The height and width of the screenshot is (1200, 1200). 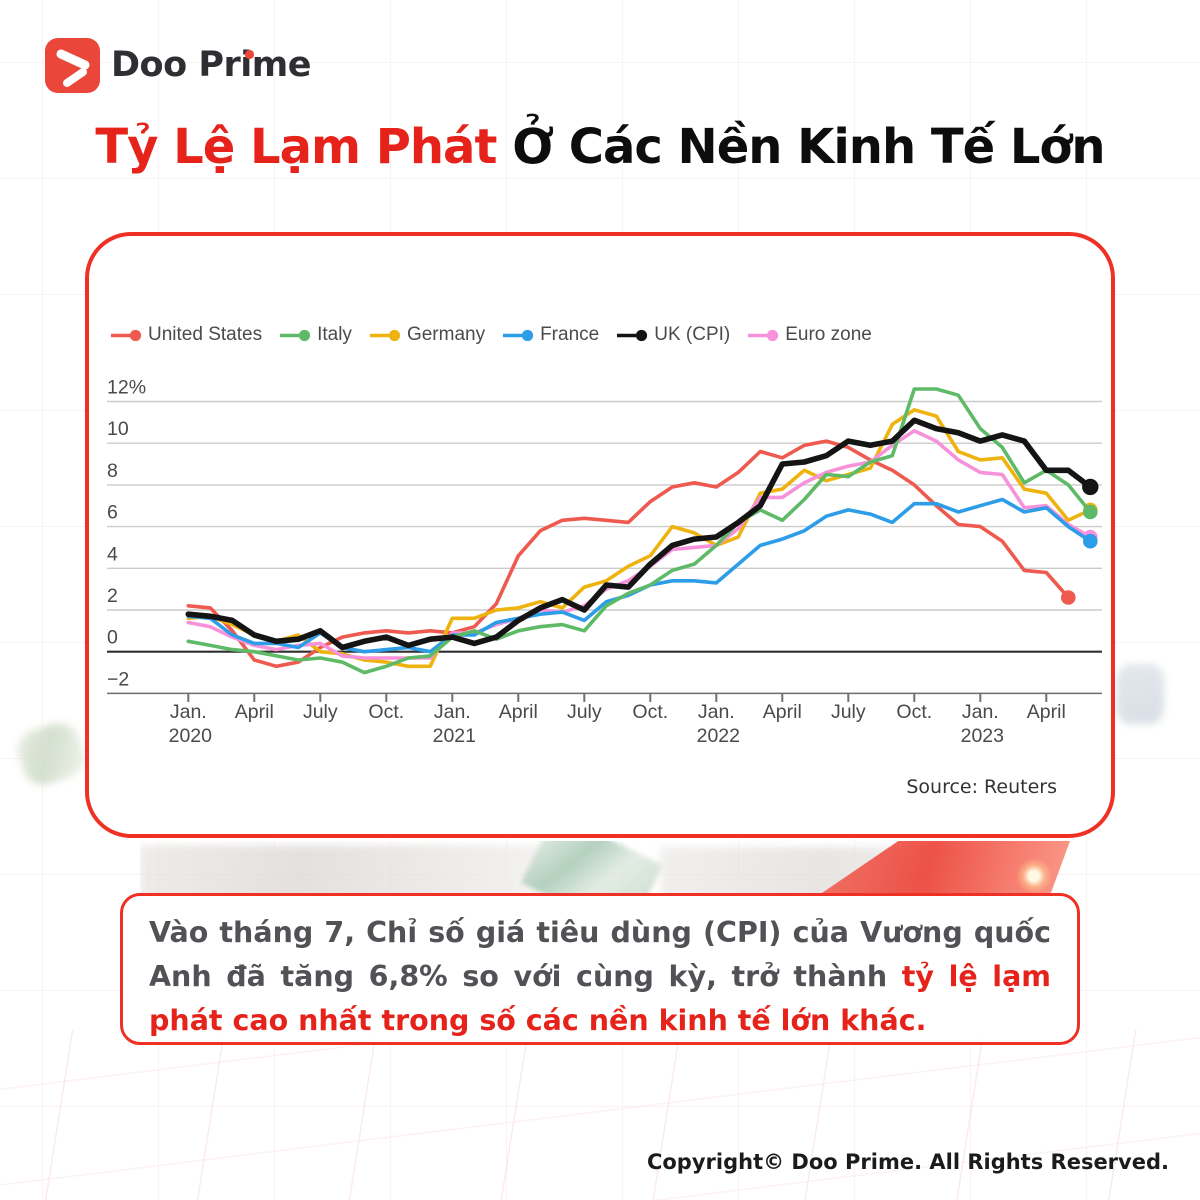 I want to click on legend-item-united-states: United States, so click(x=186, y=335).